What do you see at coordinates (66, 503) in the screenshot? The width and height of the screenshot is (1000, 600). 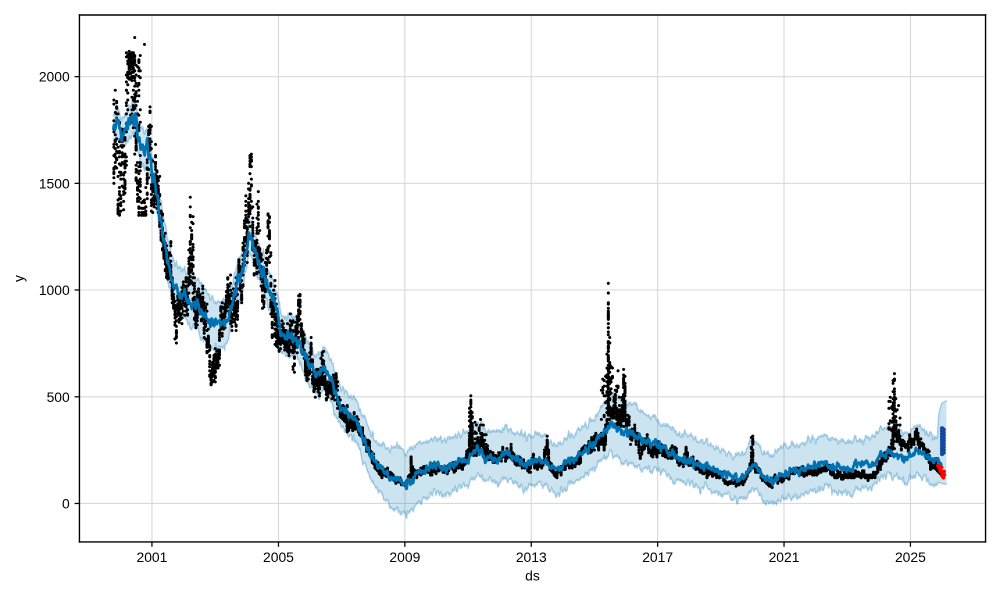 I see `svg-text: 0` at bounding box center [66, 503].